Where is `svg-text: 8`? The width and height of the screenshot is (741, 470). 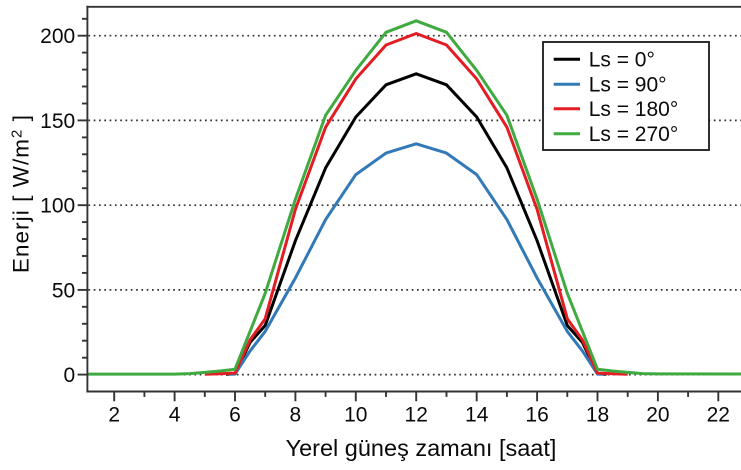
svg-text: 8 is located at coordinates (296, 414).